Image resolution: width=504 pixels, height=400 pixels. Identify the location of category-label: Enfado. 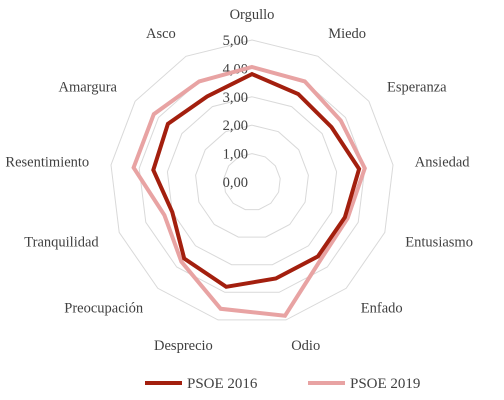
(382, 309).